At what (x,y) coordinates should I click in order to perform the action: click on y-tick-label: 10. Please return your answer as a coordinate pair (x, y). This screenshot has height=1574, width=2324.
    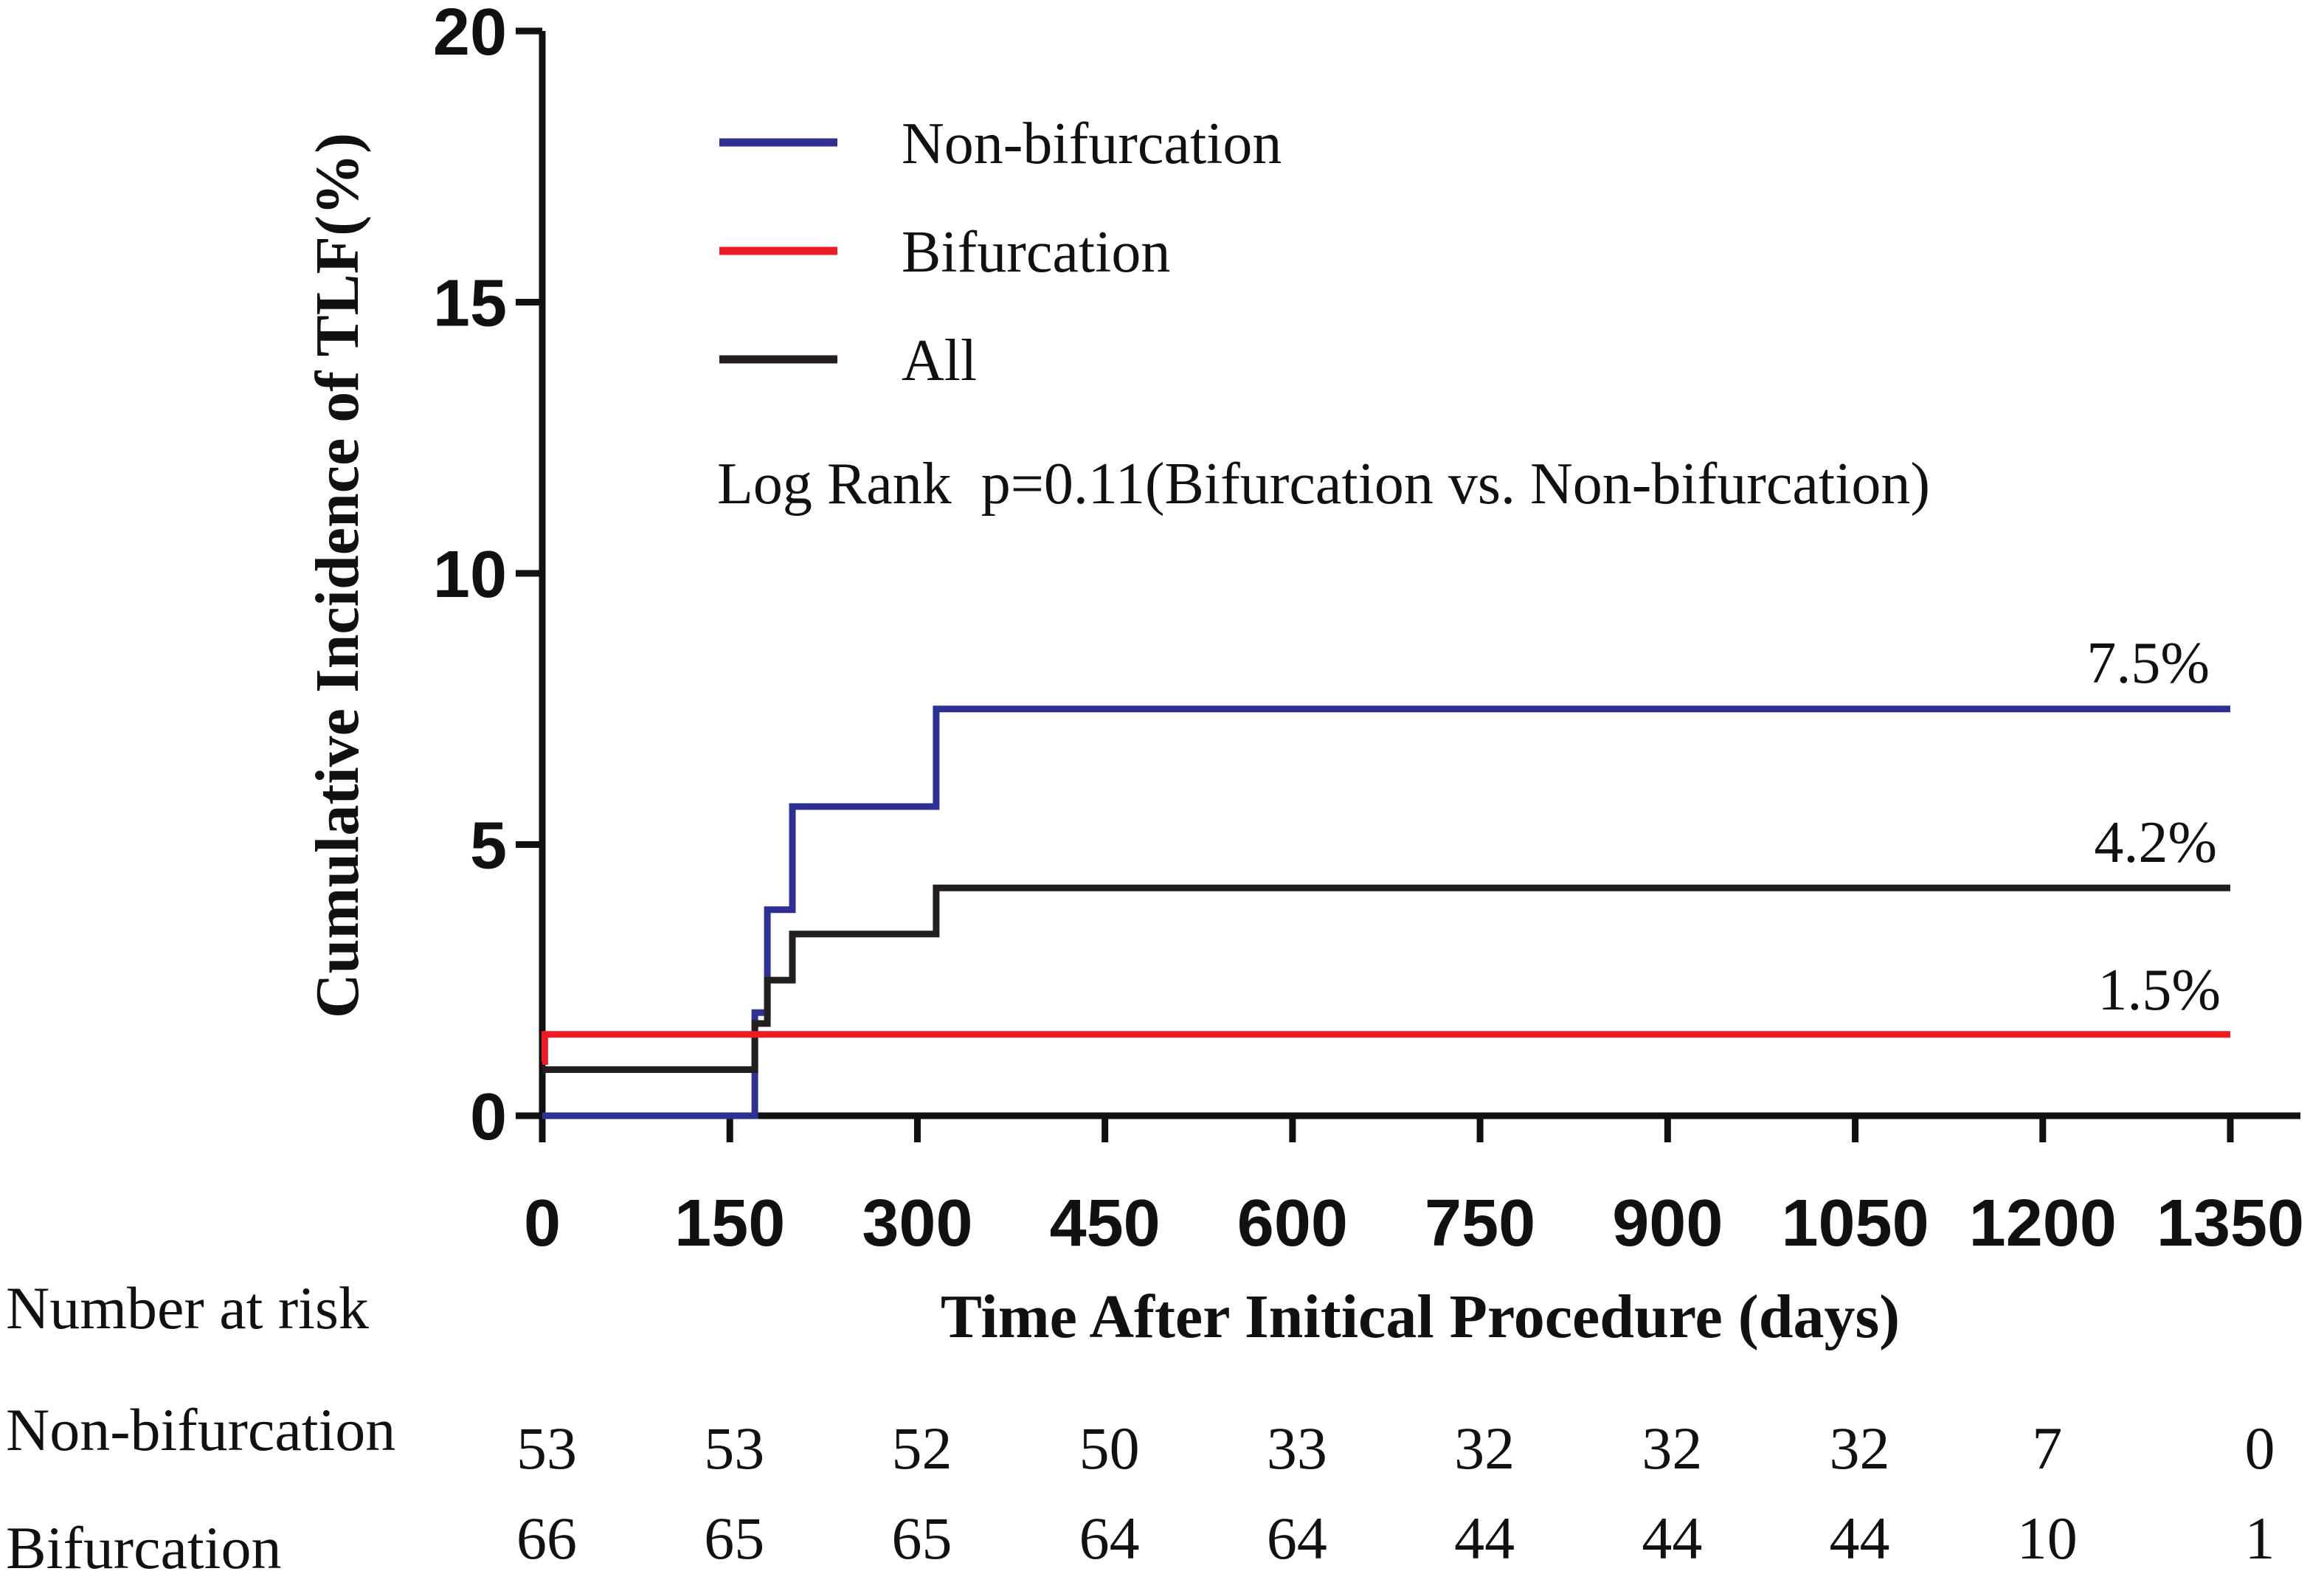
    Looking at the image, I should click on (470, 575).